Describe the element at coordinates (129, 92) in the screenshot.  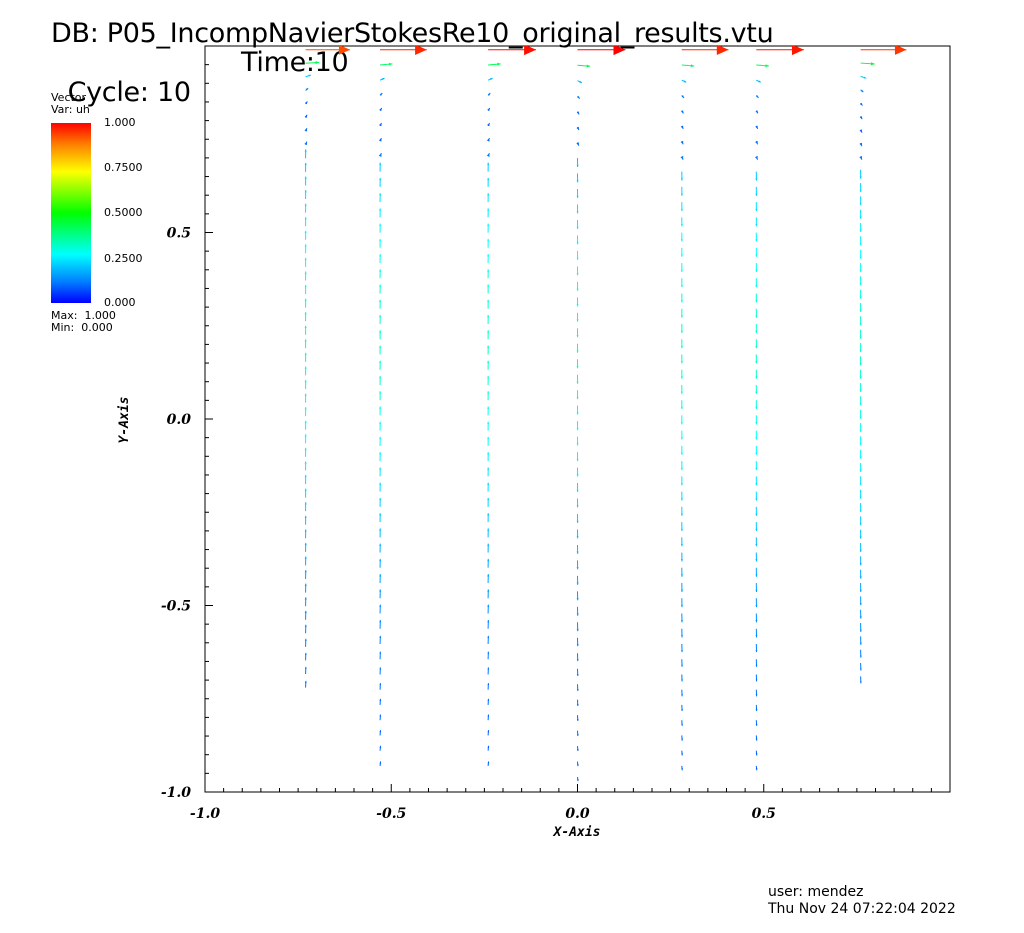
I see `cycle-label: Cycle: 10` at that location.